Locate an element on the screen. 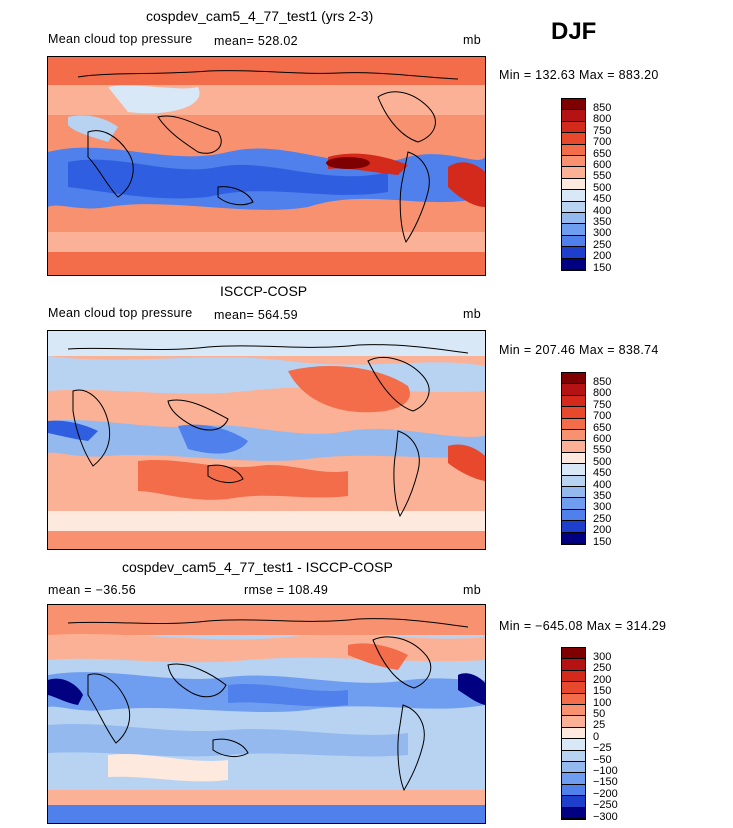 This screenshot has height=828, width=733. panel3-colorbar-label: −100 is located at coordinates (605, 771).